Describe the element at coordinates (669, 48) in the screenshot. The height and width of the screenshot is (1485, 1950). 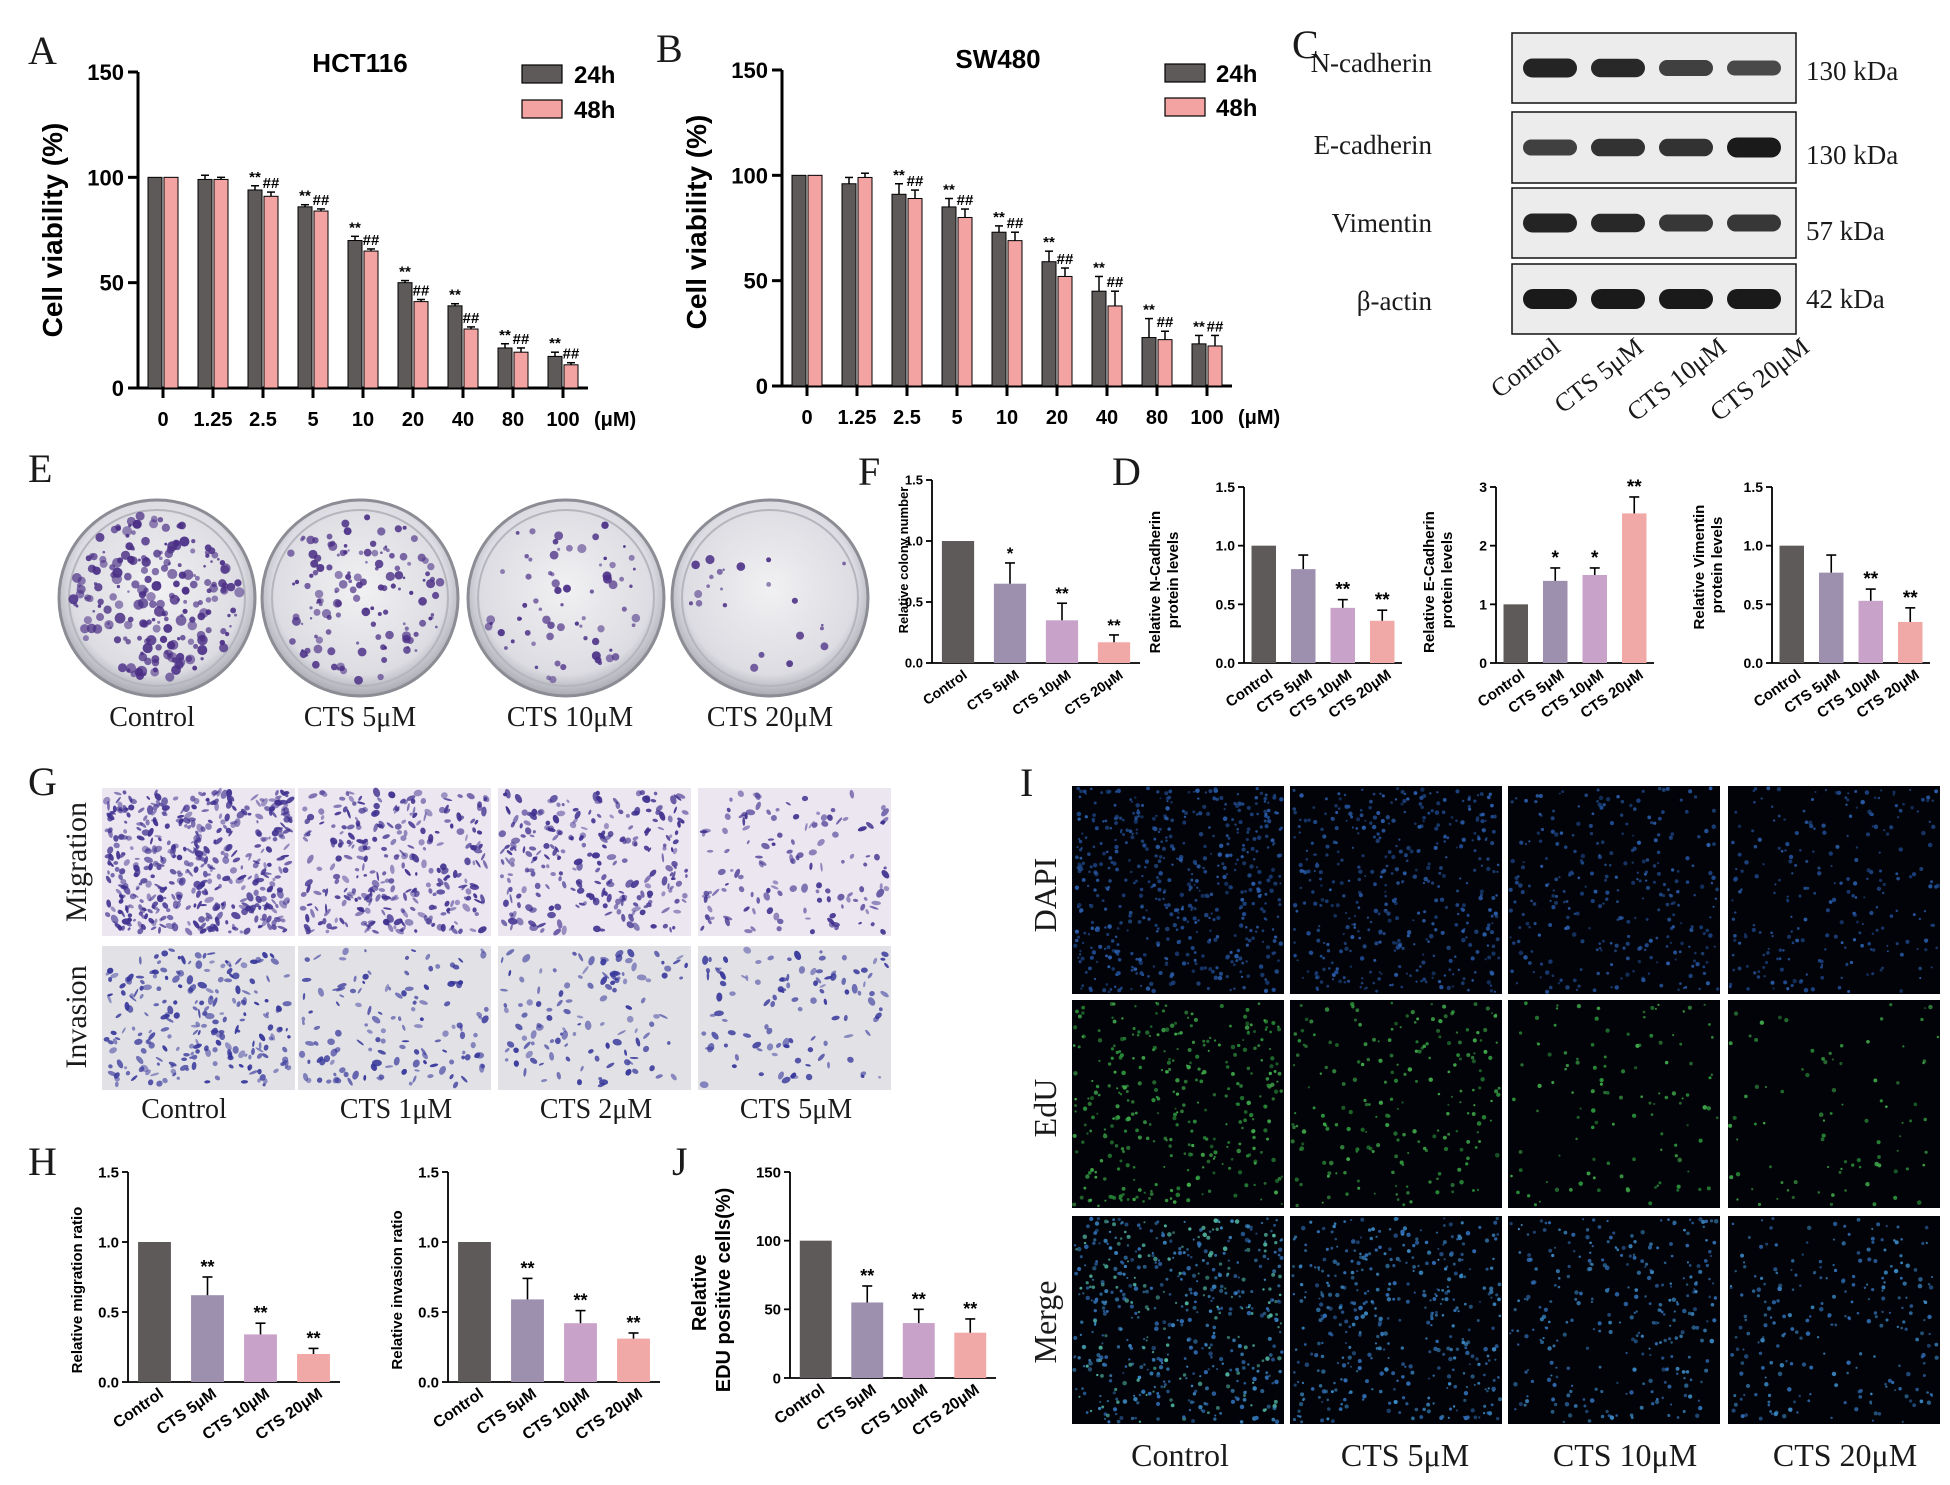
I see `panel-letter-b: B` at that location.